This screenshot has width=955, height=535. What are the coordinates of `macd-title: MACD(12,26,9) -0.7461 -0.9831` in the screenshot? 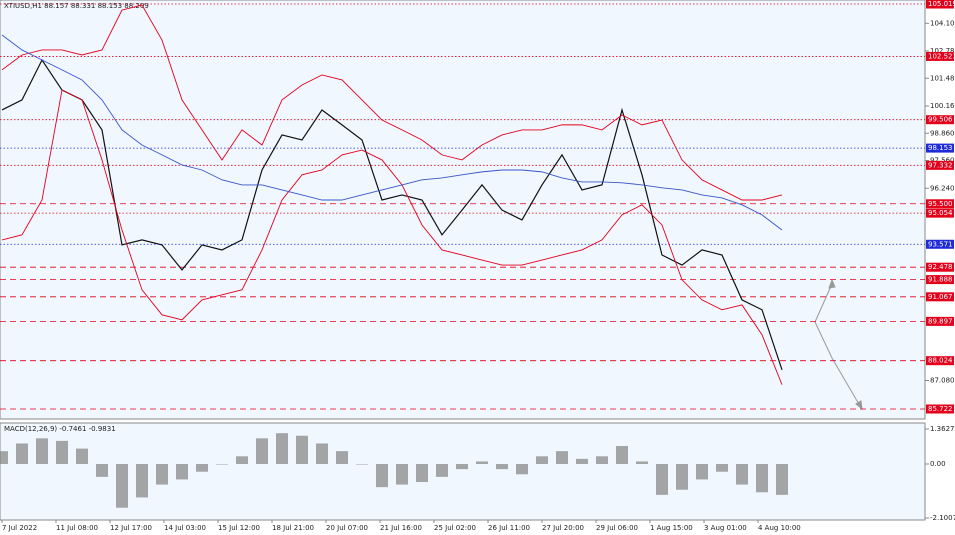 It's located at (60, 429).